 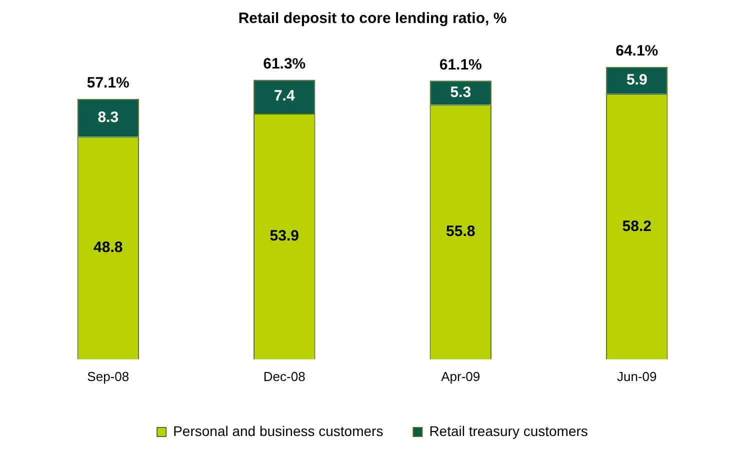 I want to click on x-tick-label: Apr-09, so click(x=460, y=376).